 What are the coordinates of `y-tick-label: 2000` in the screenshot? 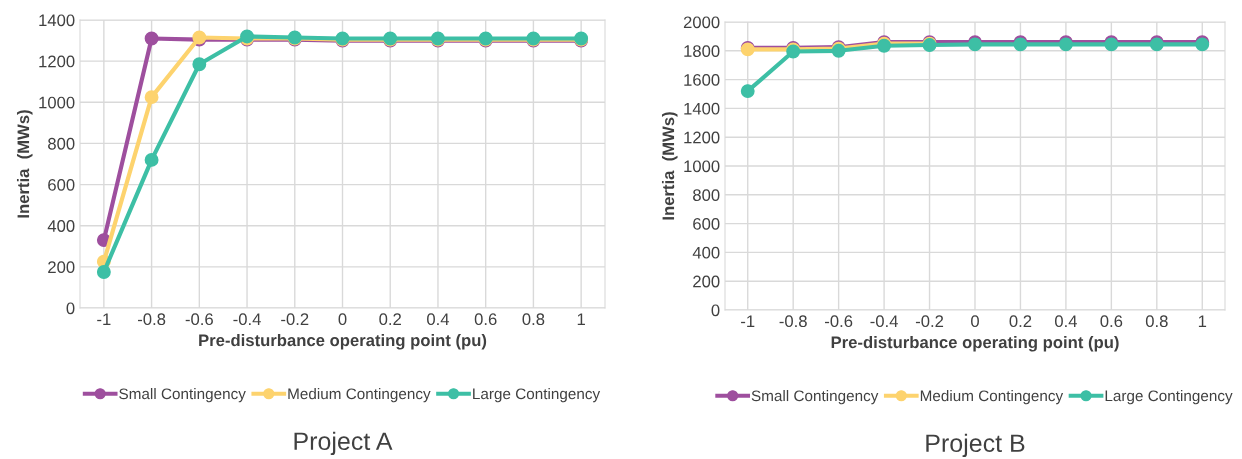 It's located at (701, 22).